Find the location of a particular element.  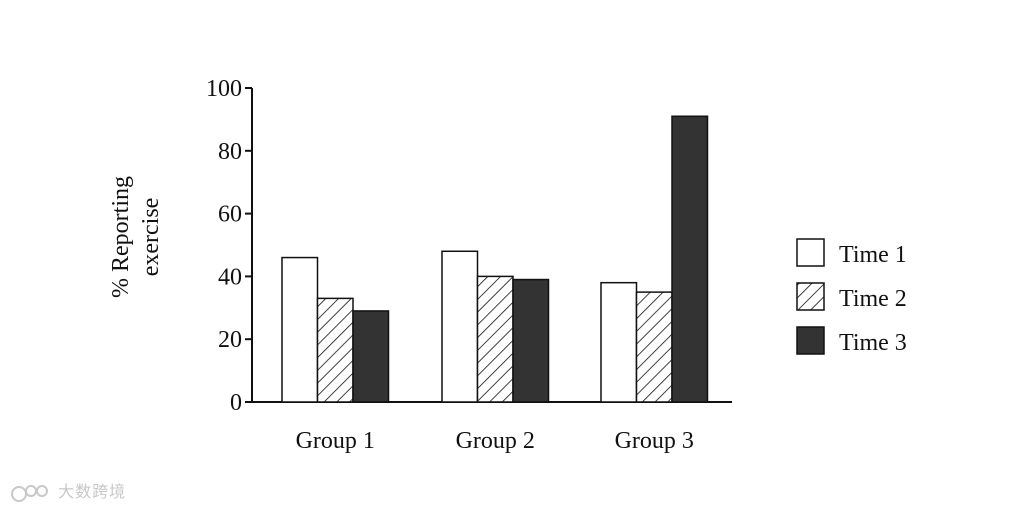

y-axis-title-line1: % Reporting is located at coordinates (121, 237).